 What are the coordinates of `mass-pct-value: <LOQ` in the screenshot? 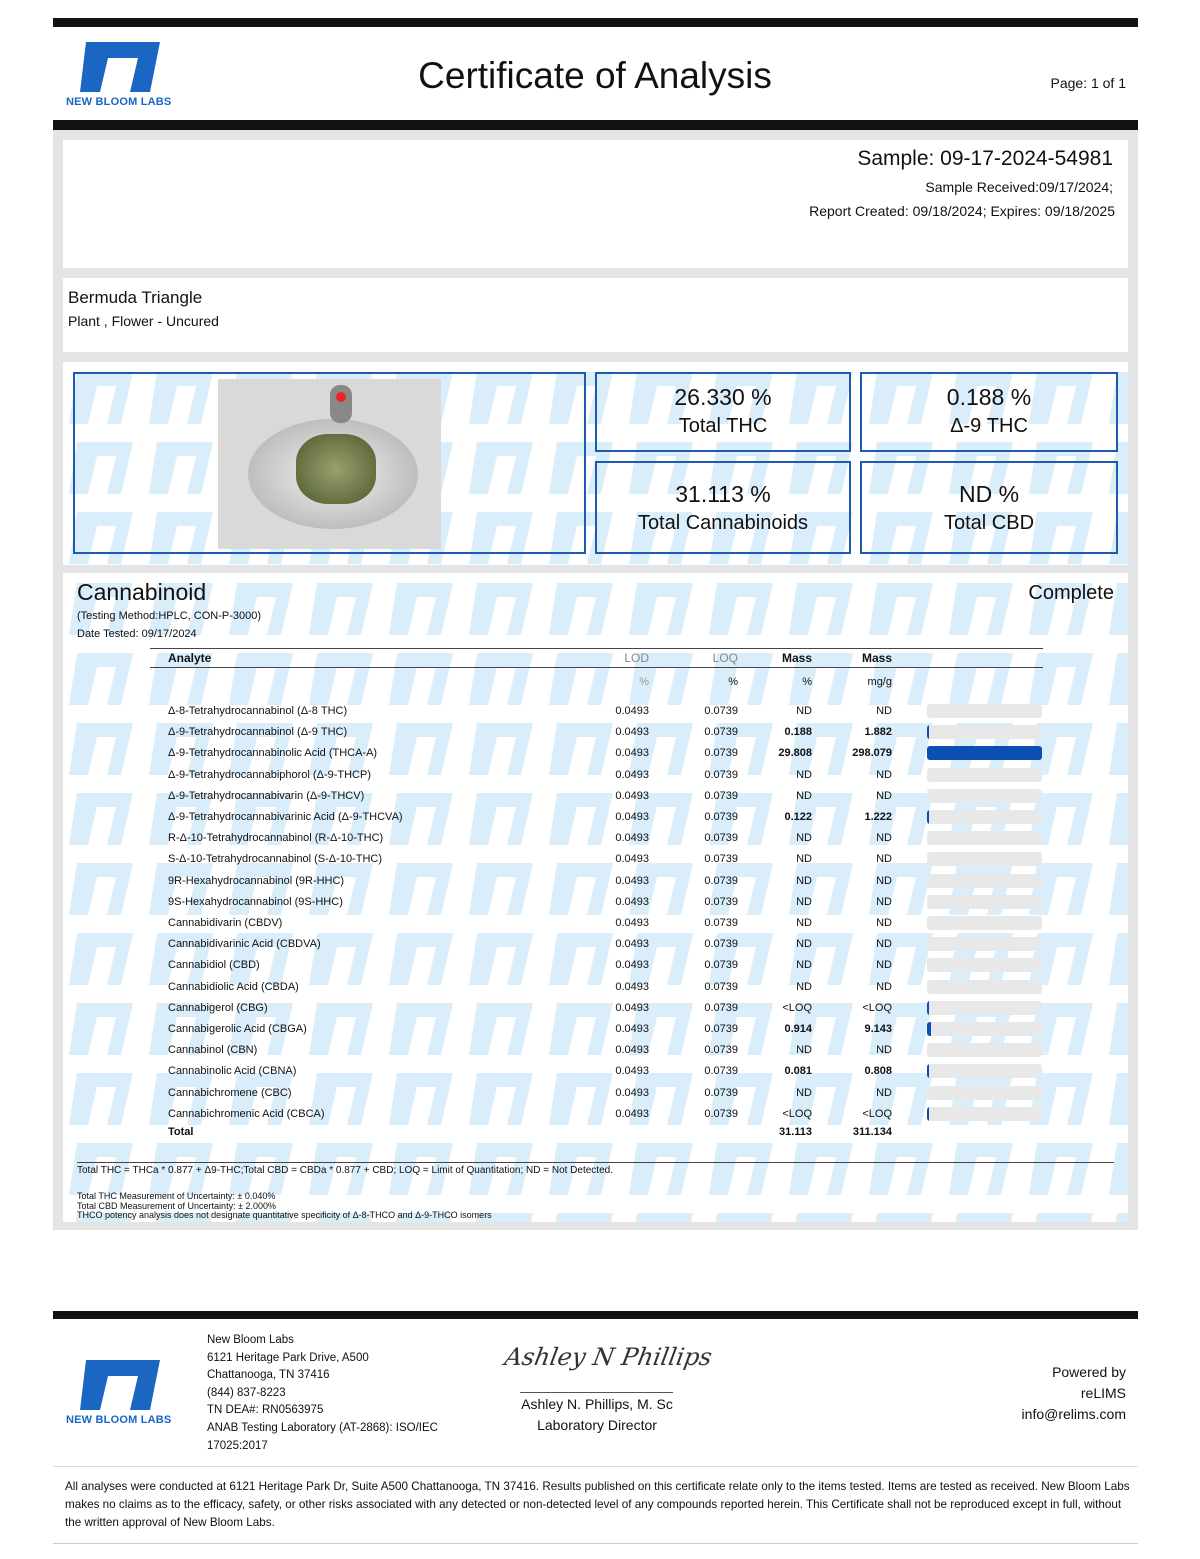 It's located at (797, 1007).